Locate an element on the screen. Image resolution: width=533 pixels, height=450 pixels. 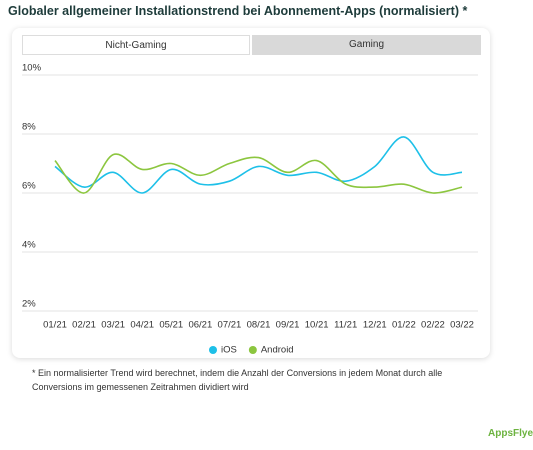
y-tick-label: 6% is located at coordinates (29, 186).